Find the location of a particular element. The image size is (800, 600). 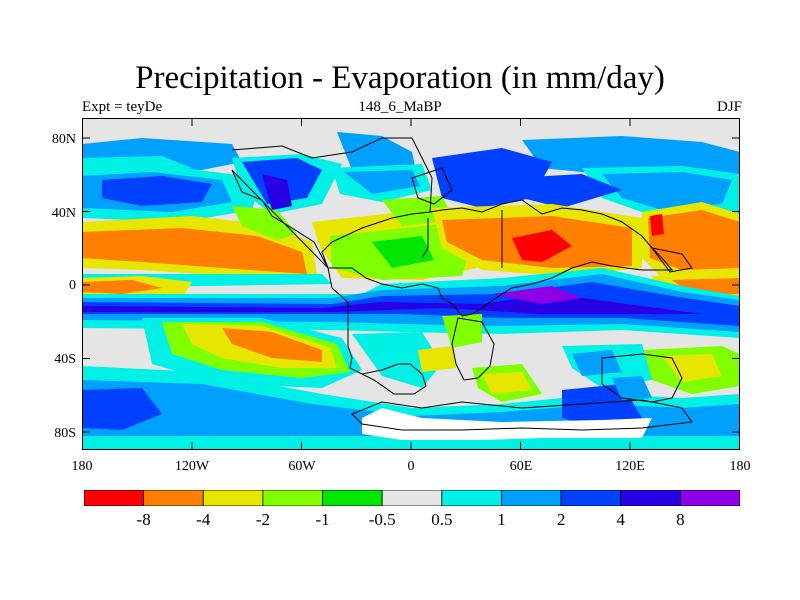

colorbar-label: 0.5 is located at coordinates (442, 519).